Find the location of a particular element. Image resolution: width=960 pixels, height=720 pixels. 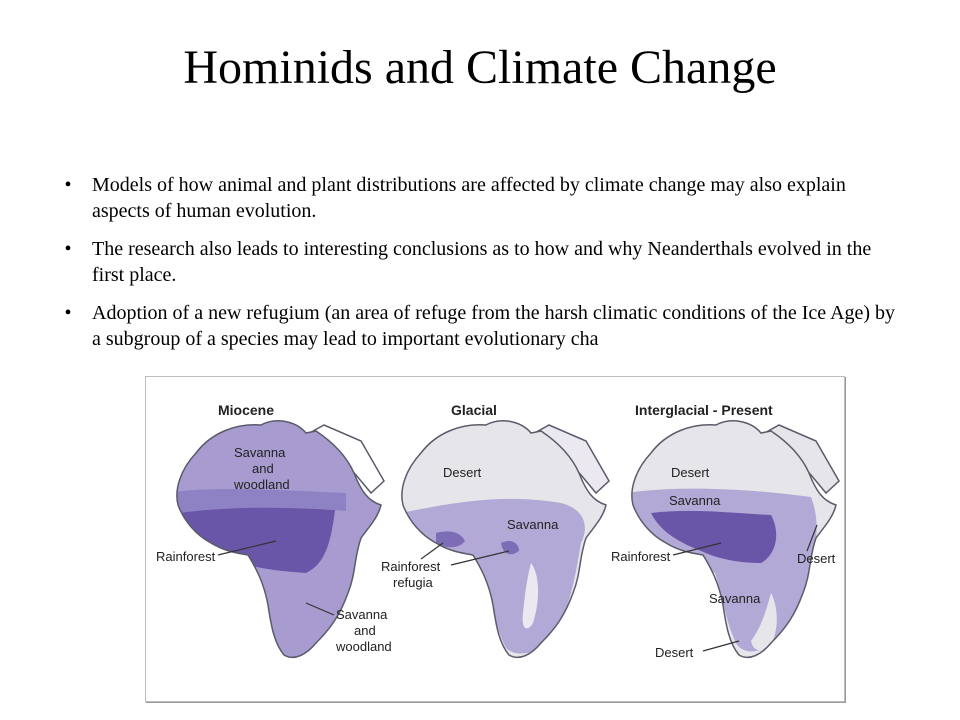

map-title: Interglacial - Present is located at coordinates (704, 410).